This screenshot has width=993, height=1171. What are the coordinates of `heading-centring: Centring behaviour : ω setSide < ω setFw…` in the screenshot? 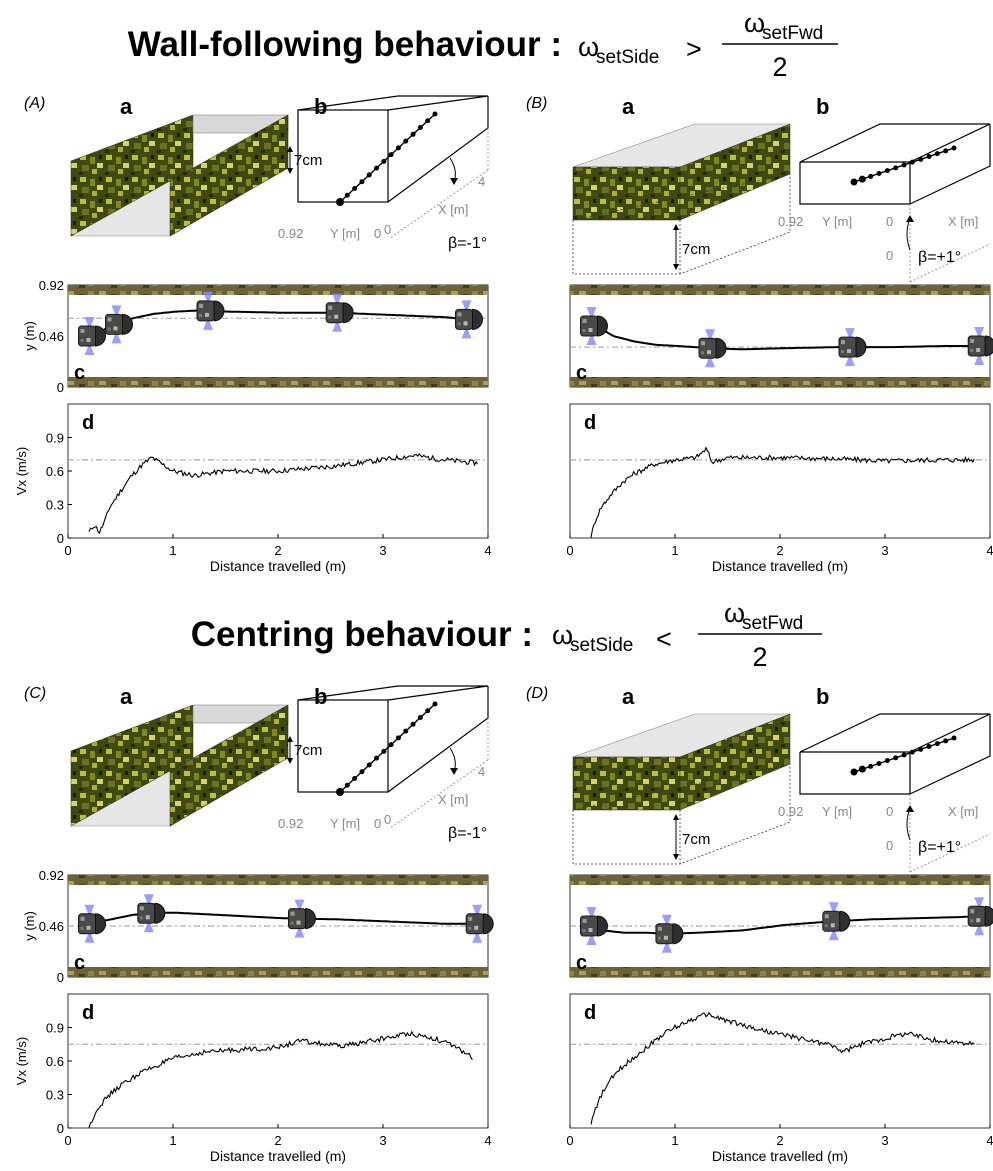 It's located at (506, 635).